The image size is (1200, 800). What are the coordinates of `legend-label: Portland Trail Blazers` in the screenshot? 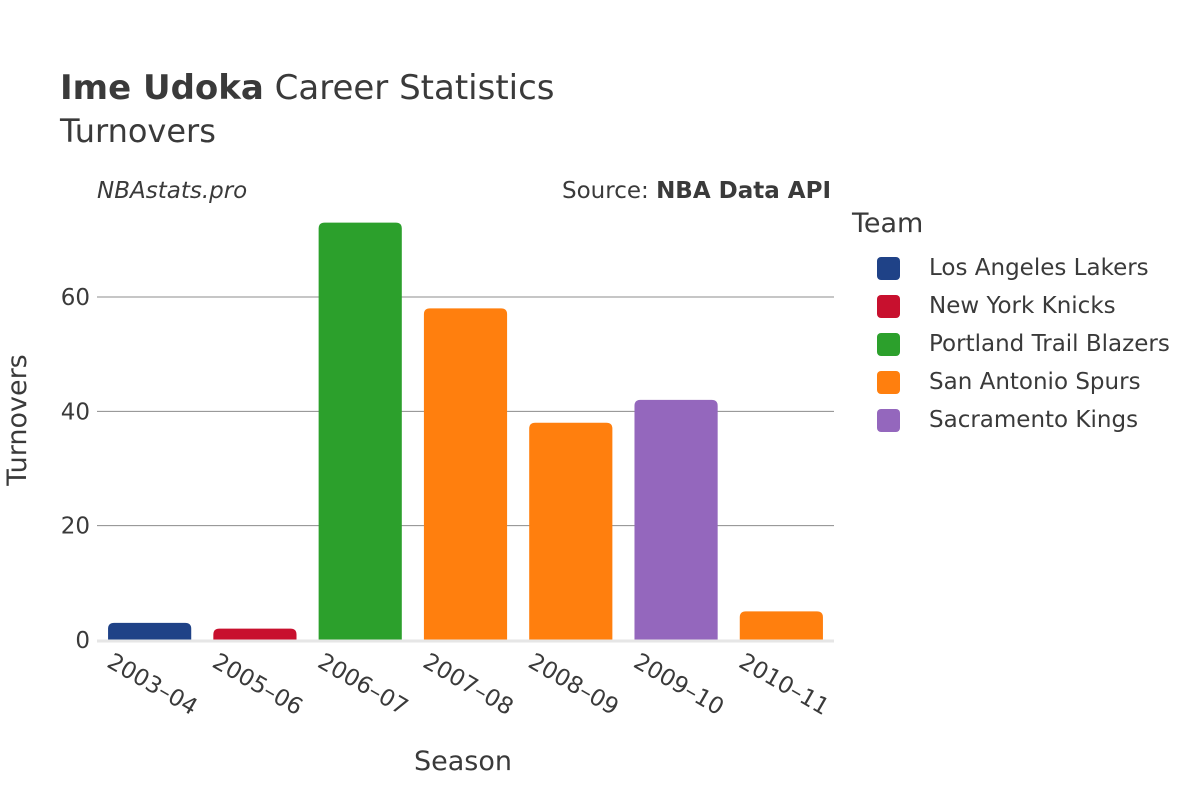 It's located at (1049, 344).